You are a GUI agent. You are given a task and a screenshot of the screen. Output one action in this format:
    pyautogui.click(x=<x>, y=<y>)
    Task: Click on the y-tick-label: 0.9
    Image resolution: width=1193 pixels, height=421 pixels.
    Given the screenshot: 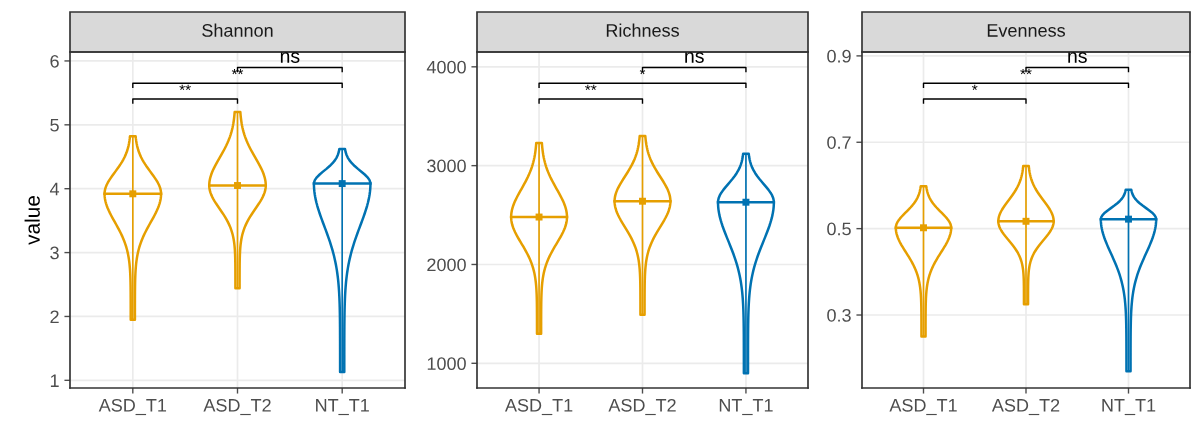 What is the action you would take?
    pyautogui.click(x=839, y=56)
    